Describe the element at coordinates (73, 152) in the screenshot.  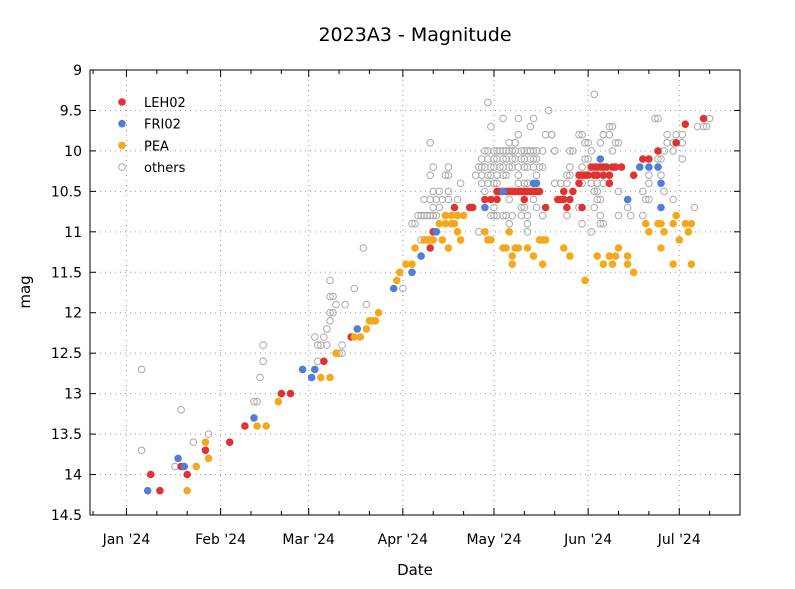
I see `y-tick-label: 10` at that location.